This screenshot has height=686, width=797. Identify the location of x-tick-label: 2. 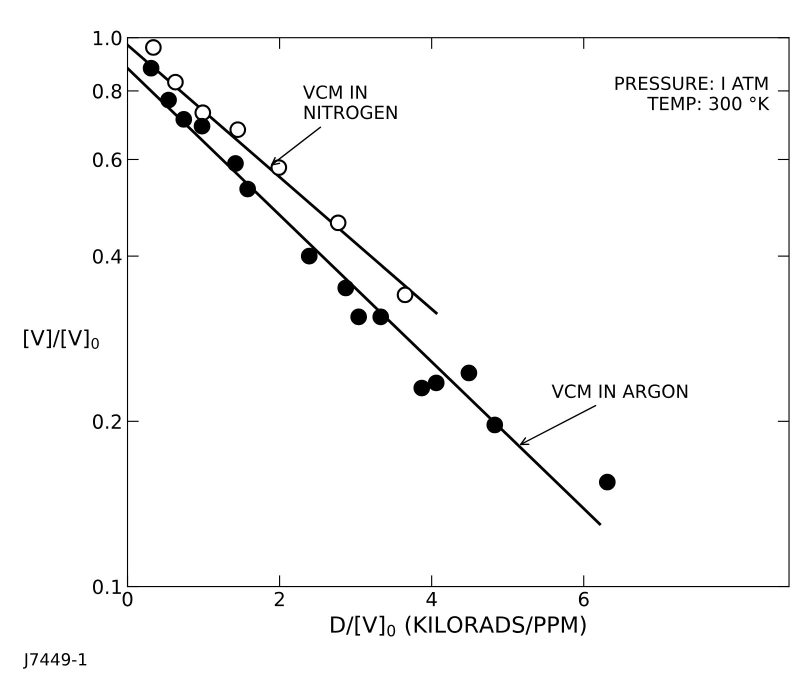
(279, 599).